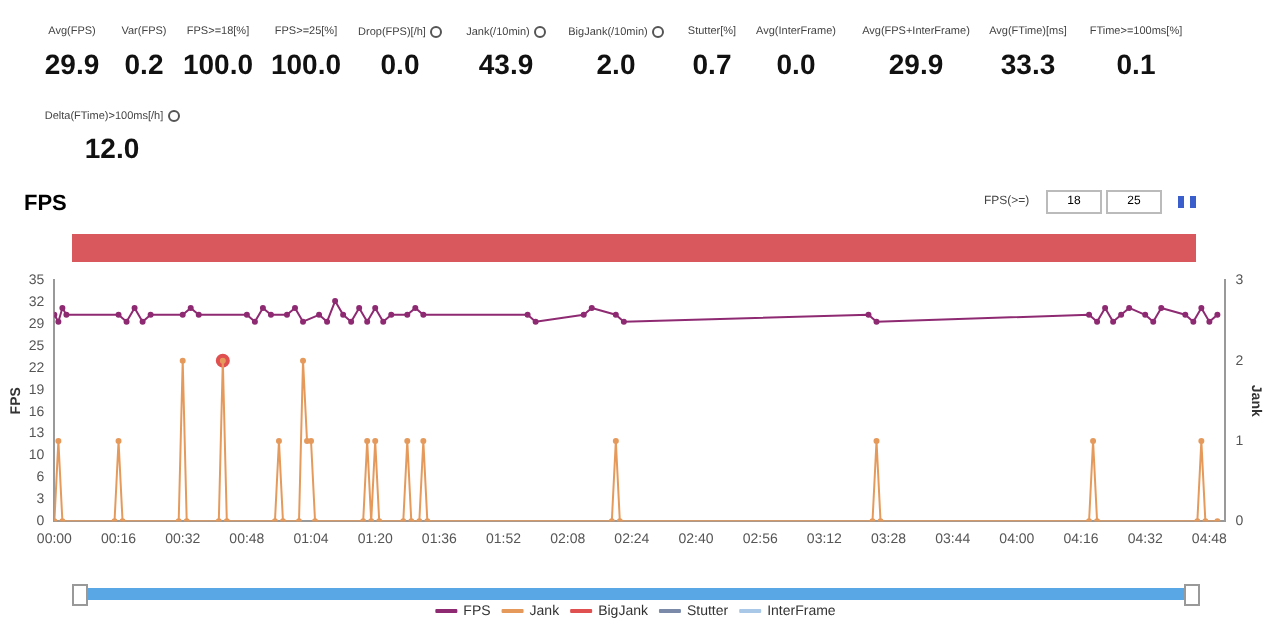 This screenshot has height=642, width=1280. I want to click on text: 2.0, so click(616, 64).